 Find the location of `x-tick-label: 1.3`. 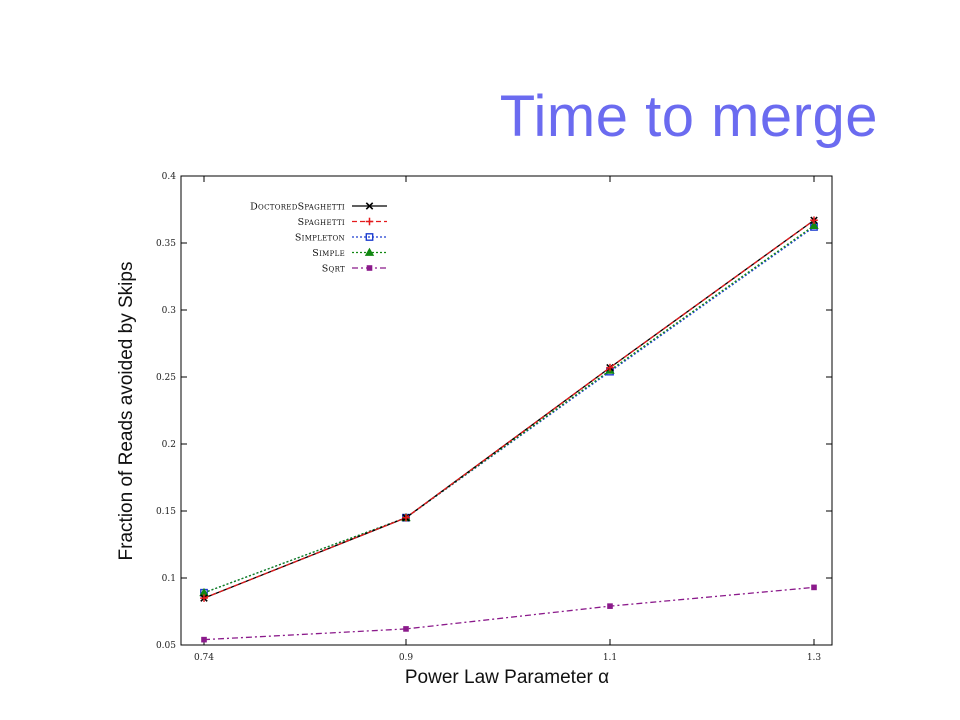

x-tick-label: 1.3 is located at coordinates (814, 658).